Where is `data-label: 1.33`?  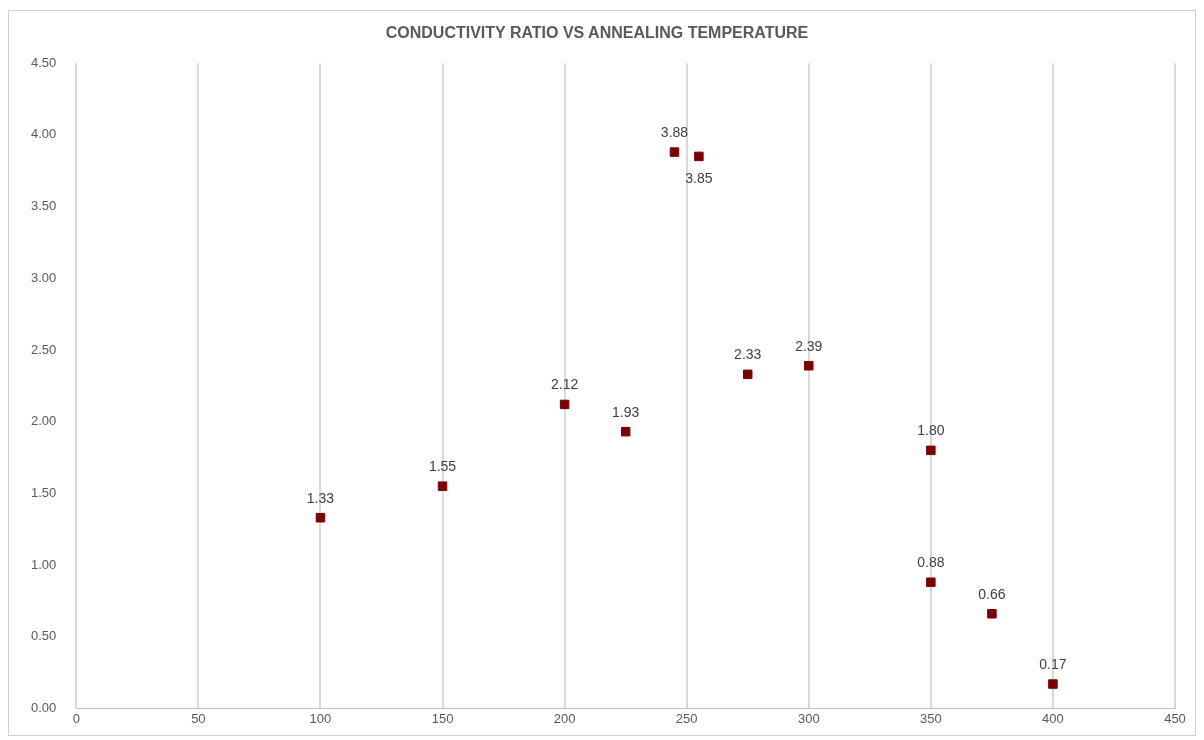 data-label: 1.33 is located at coordinates (320, 497).